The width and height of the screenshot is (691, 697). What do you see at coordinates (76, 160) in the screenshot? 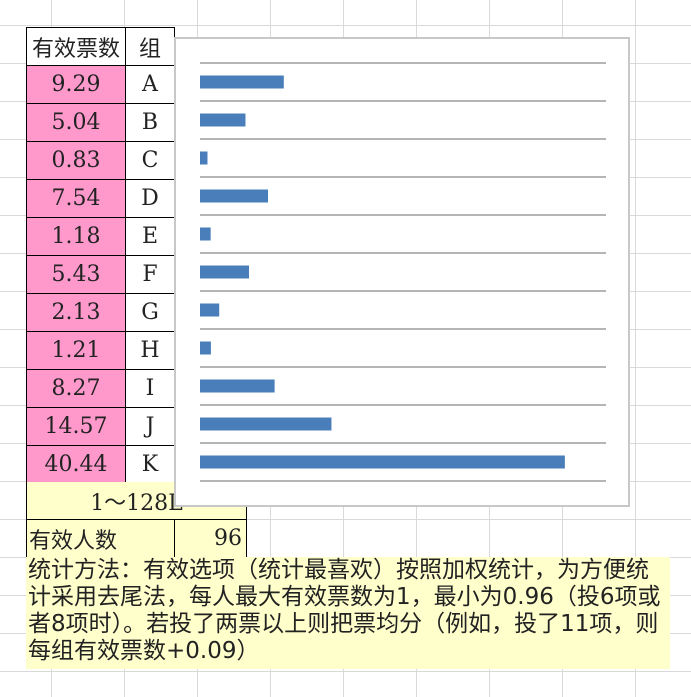
I see `votes-cell: 0.83` at bounding box center [76, 160].